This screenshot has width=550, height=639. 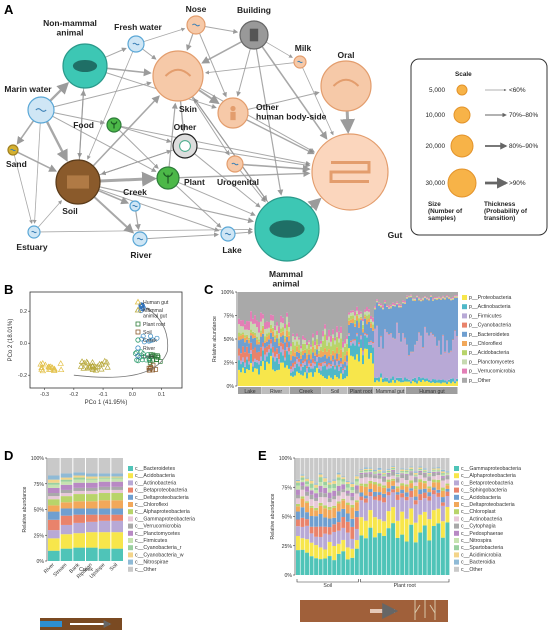 What do you see at coordinates (478, 512) in the screenshot?
I see `soilroot-legend-label: c__Chloroplast` at bounding box center [478, 512].